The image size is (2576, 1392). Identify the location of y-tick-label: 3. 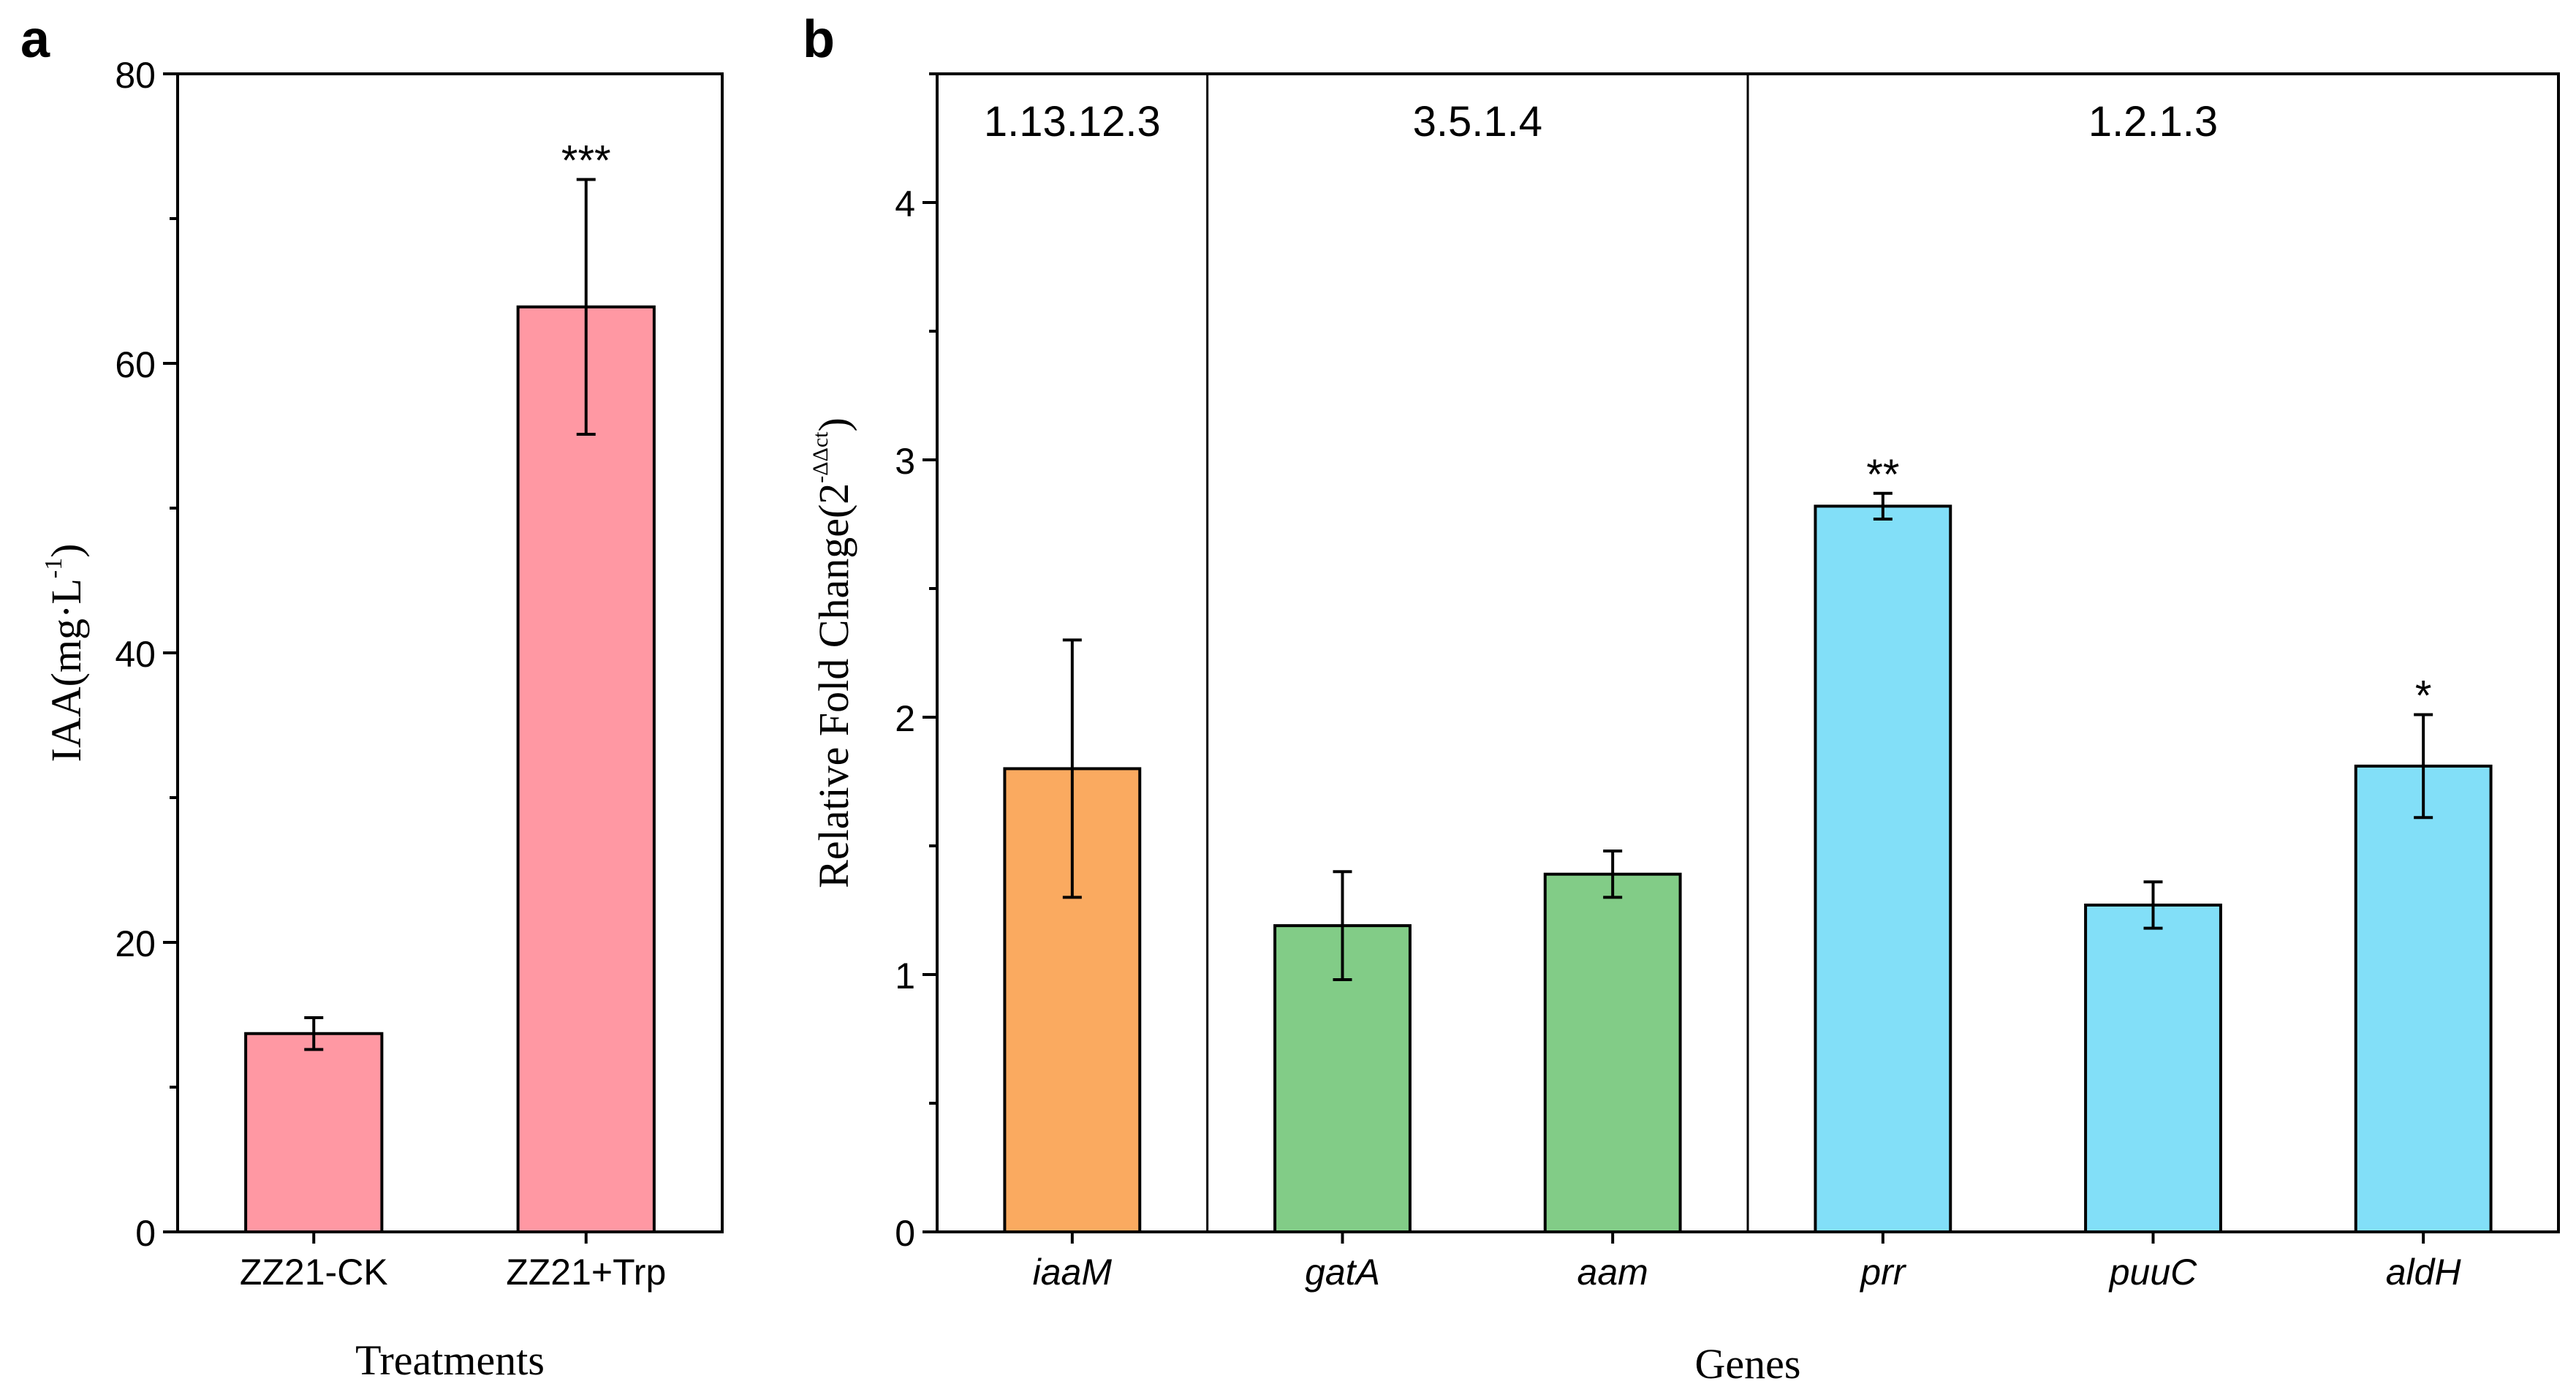
(905, 461).